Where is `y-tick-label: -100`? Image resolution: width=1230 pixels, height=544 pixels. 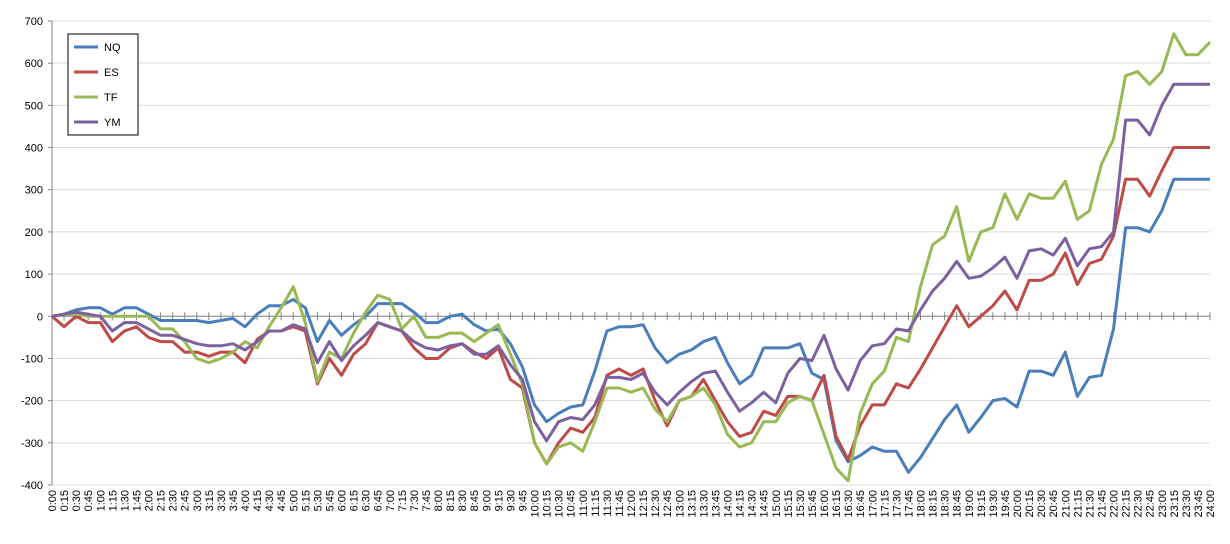
y-tick-label: -100 is located at coordinates (32, 359).